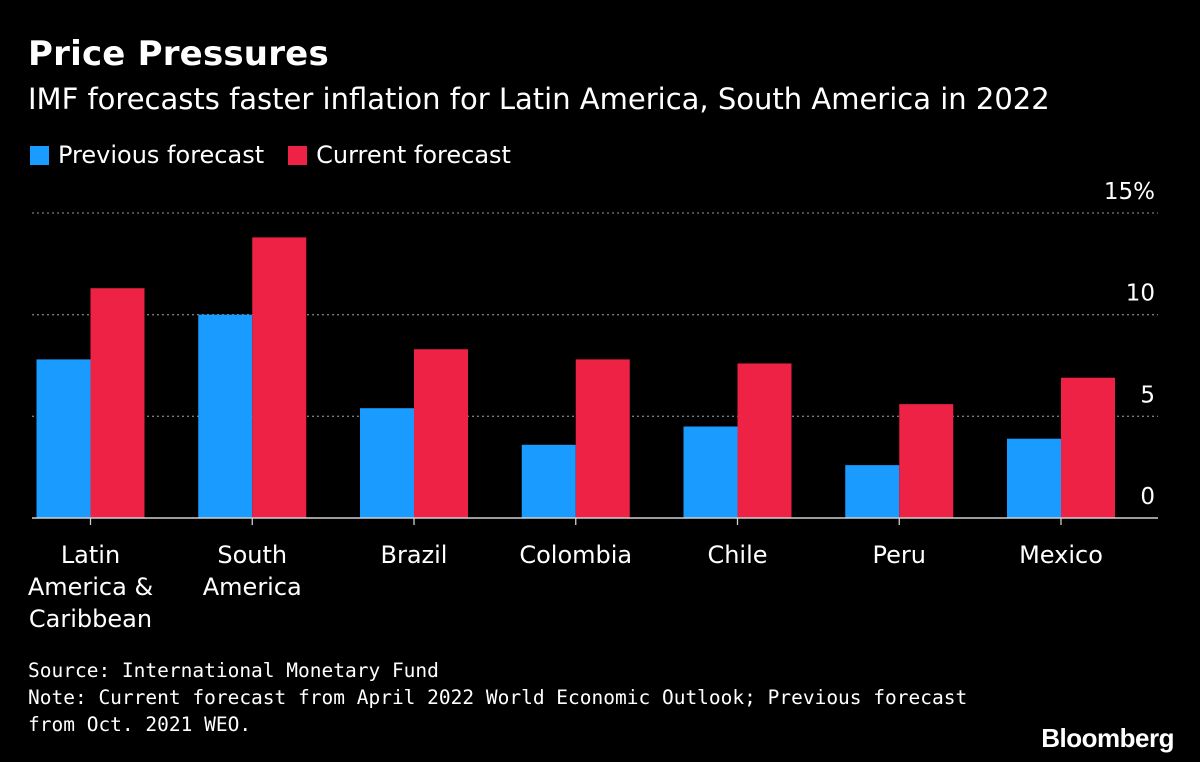 The height and width of the screenshot is (762, 1200). What do you see at coordinates (1140, 294) in the screenshot?
I see `y-tick-label: 10` at bounding box center [1140, 294].